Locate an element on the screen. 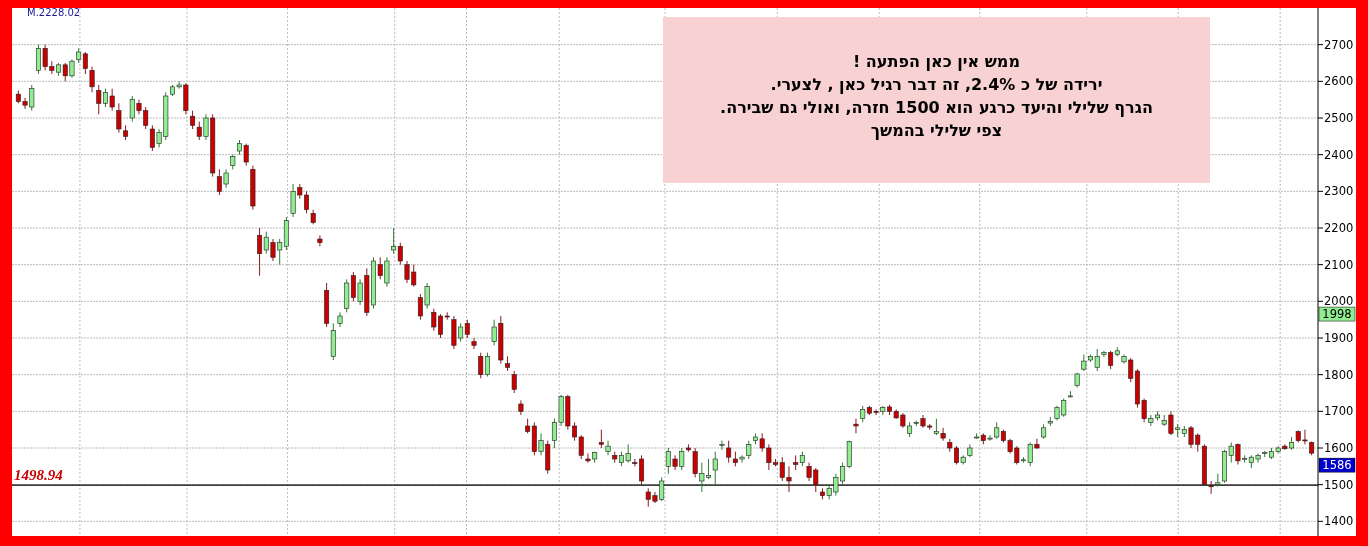 This screenshot has height=546, width=1368. y-tick-label: 1700 is located at coordinates (1339, 411).